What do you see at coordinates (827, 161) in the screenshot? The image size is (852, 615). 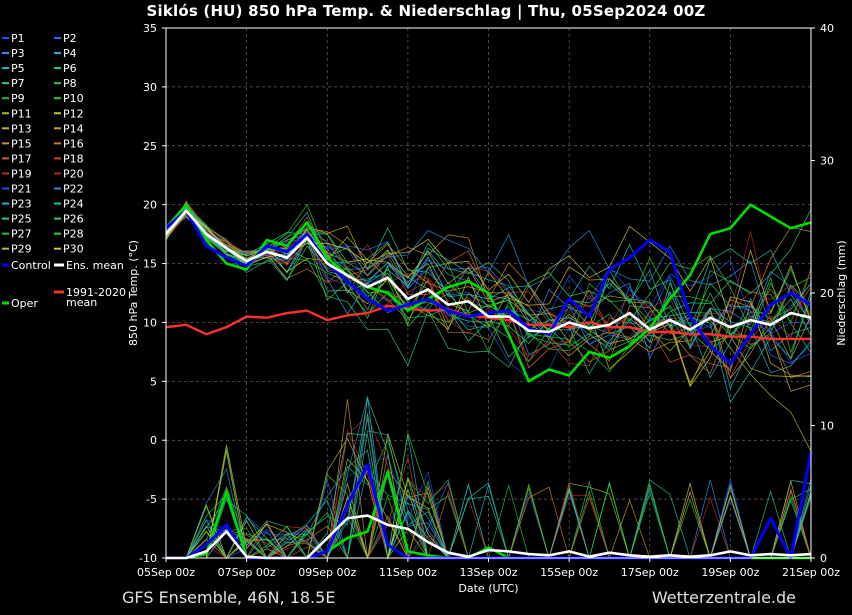 I see `y2-tick-label: 30` at bounding box center [827, 161].